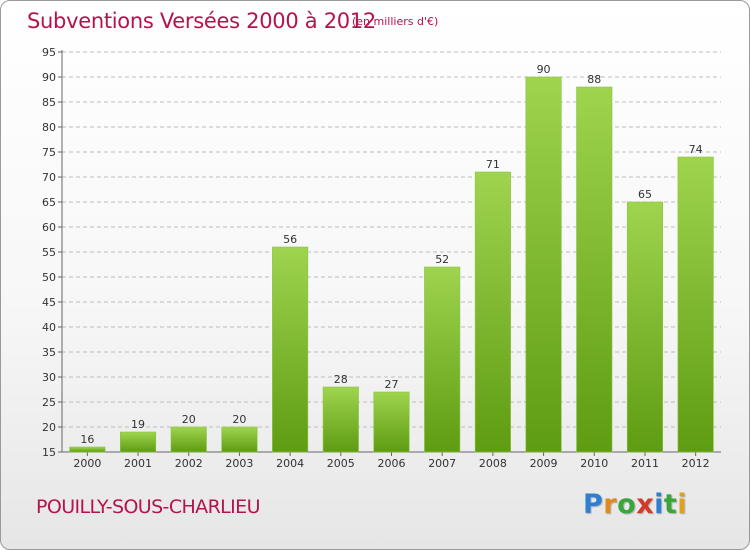 This screenshot has width=750, height=550. Describe the element at coordinates (189, 463) in the screenshot. I see `x-tick-label-2002: 2002` at that location.